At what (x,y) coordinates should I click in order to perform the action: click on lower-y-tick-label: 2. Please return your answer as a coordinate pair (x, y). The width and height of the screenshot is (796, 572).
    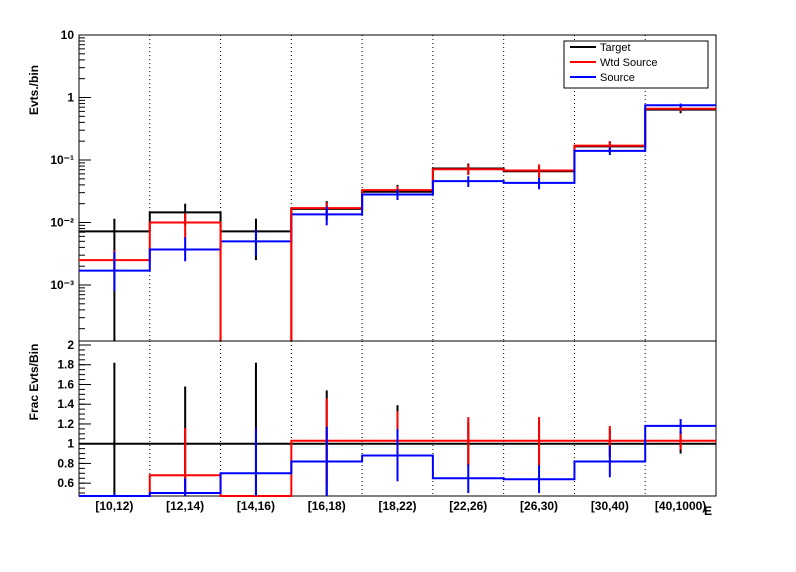
    Looking at the image, I should click on (70, 345).